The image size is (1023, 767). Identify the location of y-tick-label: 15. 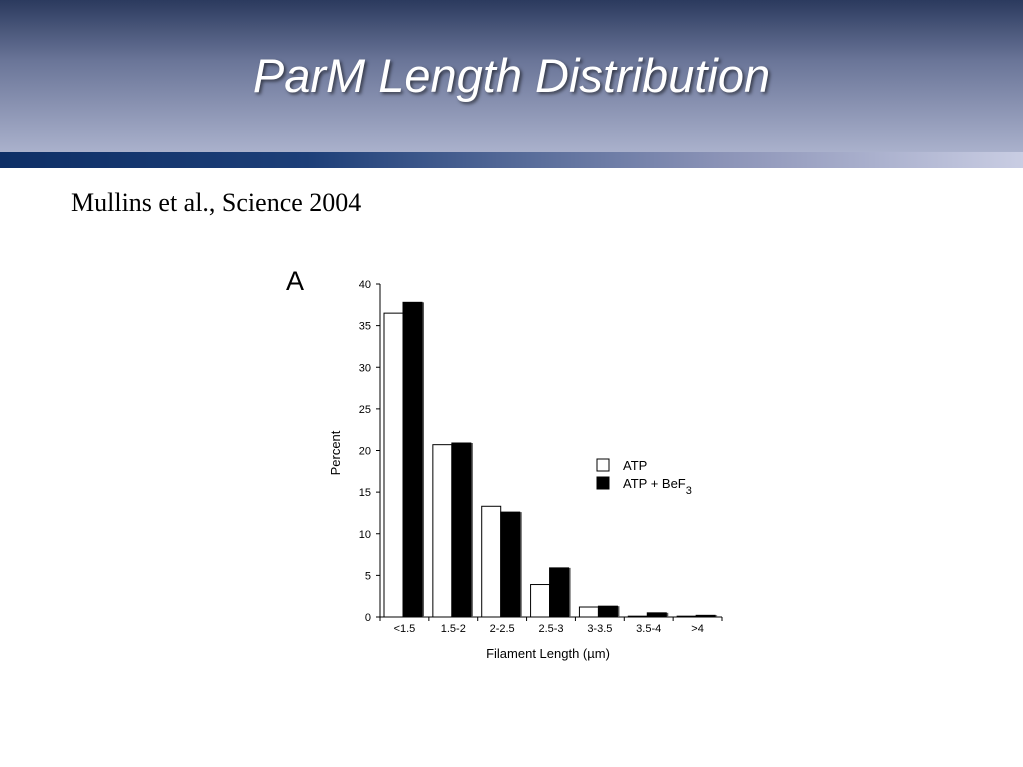
(365, 493).